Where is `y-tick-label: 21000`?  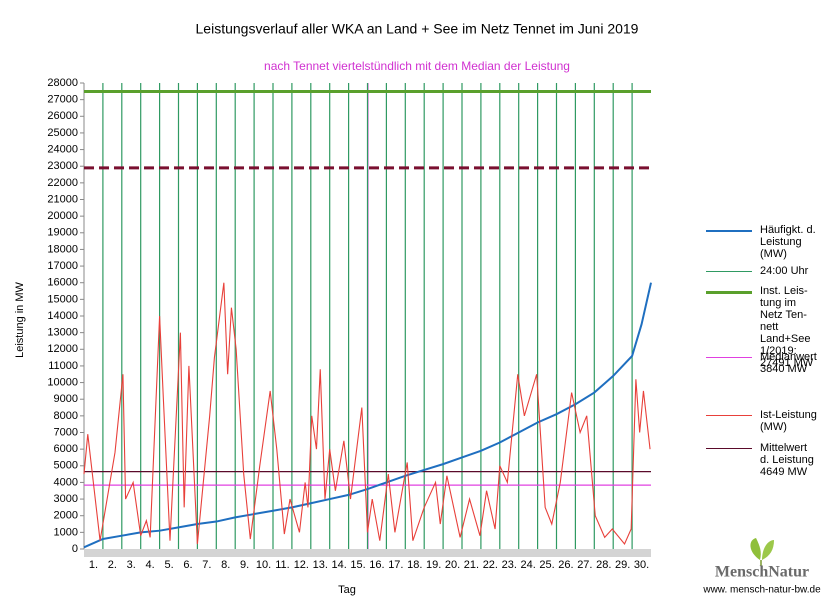
y-tick-label: 21000 is located at coordinates (62, 199).